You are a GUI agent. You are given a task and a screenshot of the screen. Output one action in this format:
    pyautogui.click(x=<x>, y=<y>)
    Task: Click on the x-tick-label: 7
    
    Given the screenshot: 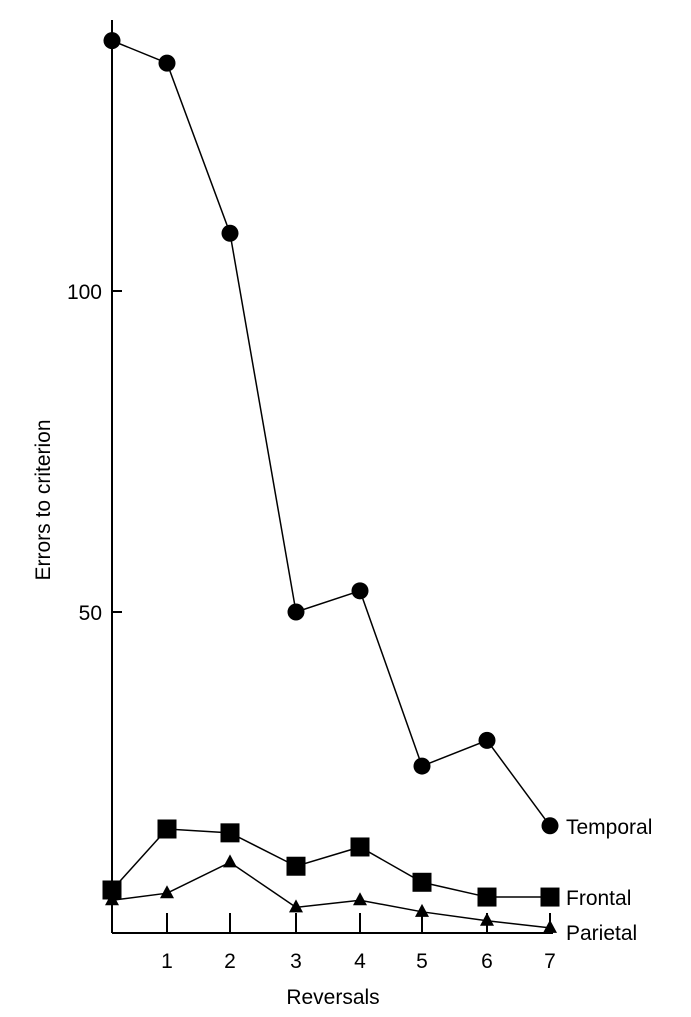 What is the action you would take?
    pyautogui.click(x=550, y=961)
    